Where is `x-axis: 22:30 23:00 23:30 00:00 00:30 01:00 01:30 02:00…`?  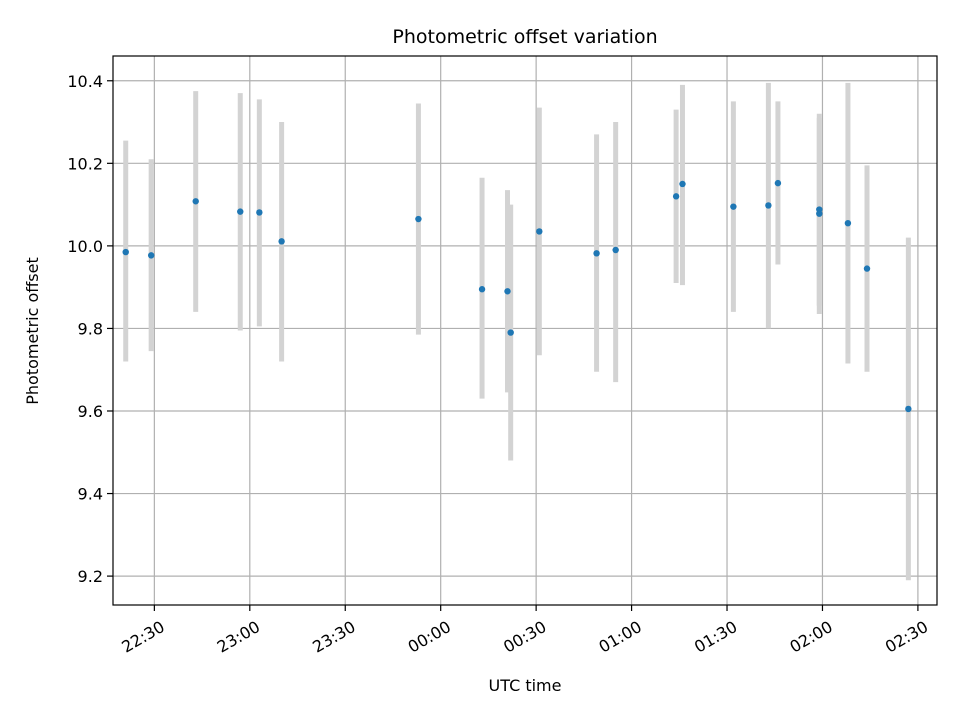
x-axis: 22:30 23:00 23:30 00:00 00:30 01:00 01:30 02:00… is located at coordinates (524, 631).